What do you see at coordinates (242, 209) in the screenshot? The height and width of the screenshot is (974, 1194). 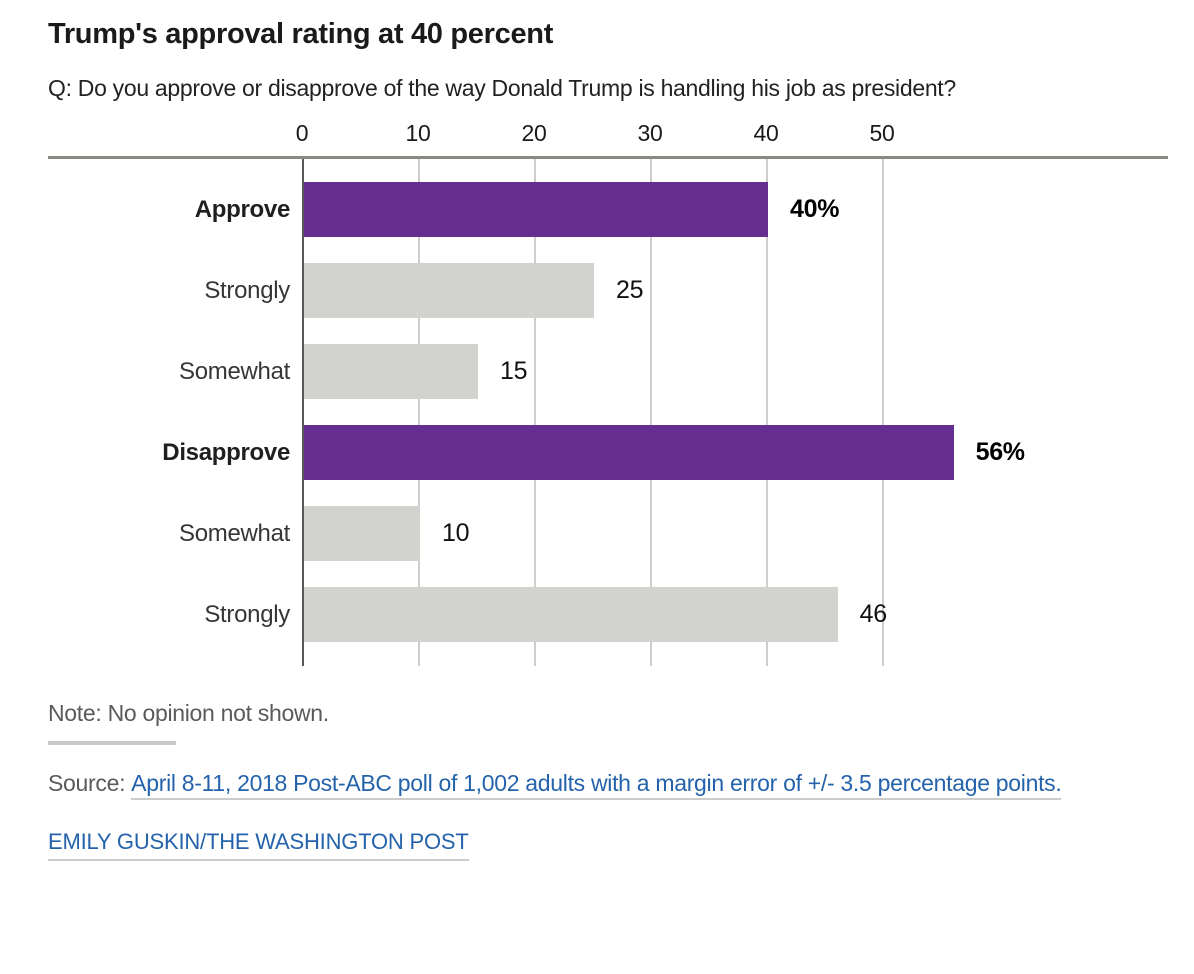 I see `bar-label-approve-0: Approve` at bounding box center [242, 209].